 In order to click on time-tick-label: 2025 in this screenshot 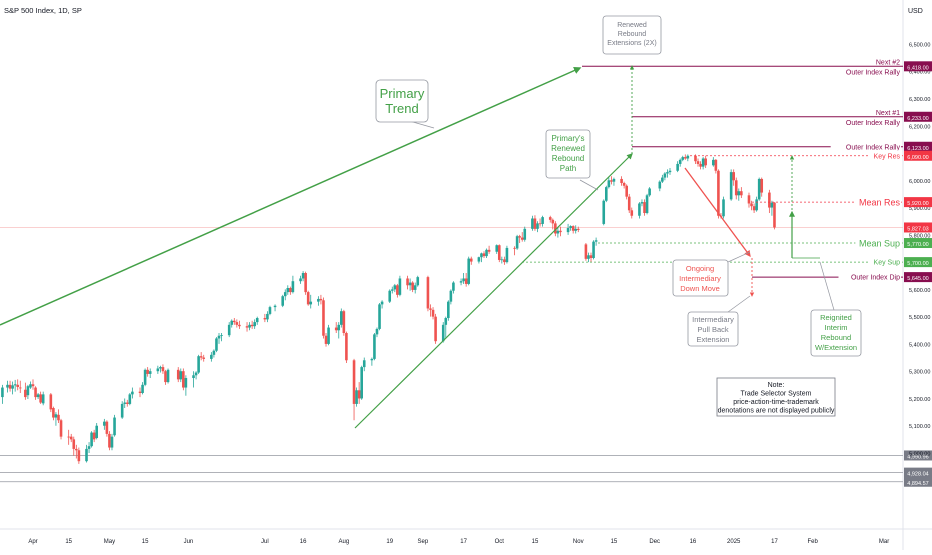, I will do `click(734, 542)`.